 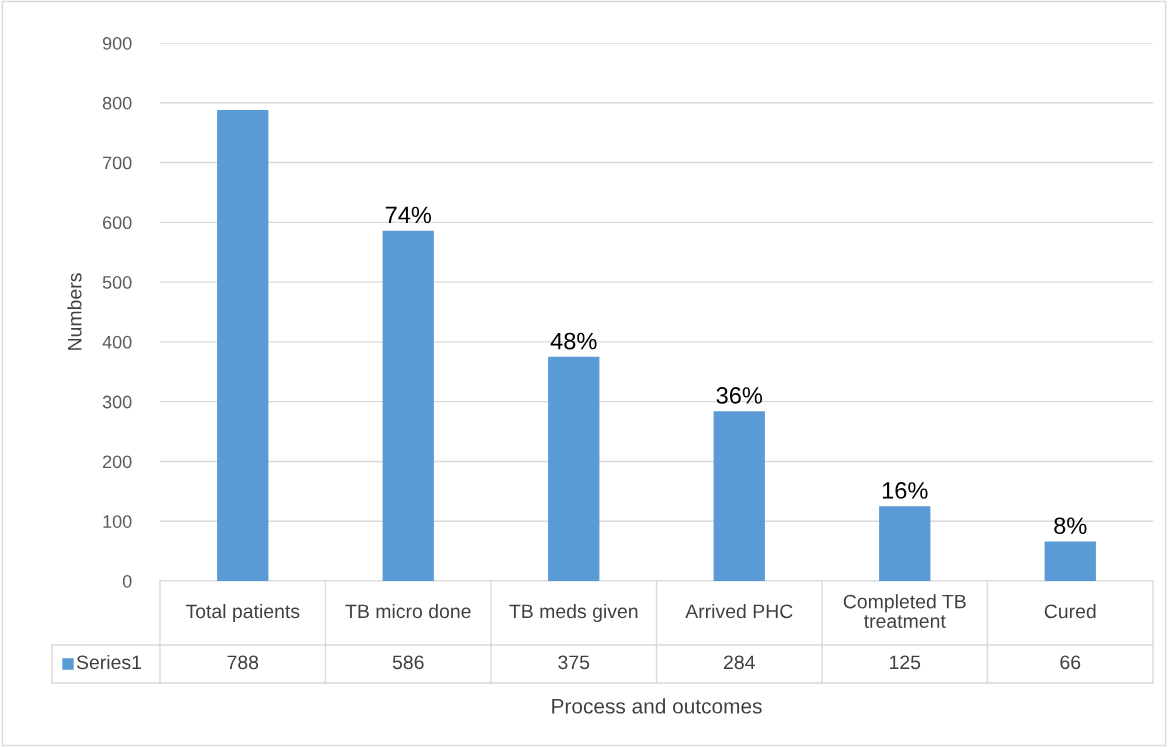 What do you see at coordinates (117, 462) in the screenshot?
I see `y-tick-label: 200` at bounding box center [117, 462].